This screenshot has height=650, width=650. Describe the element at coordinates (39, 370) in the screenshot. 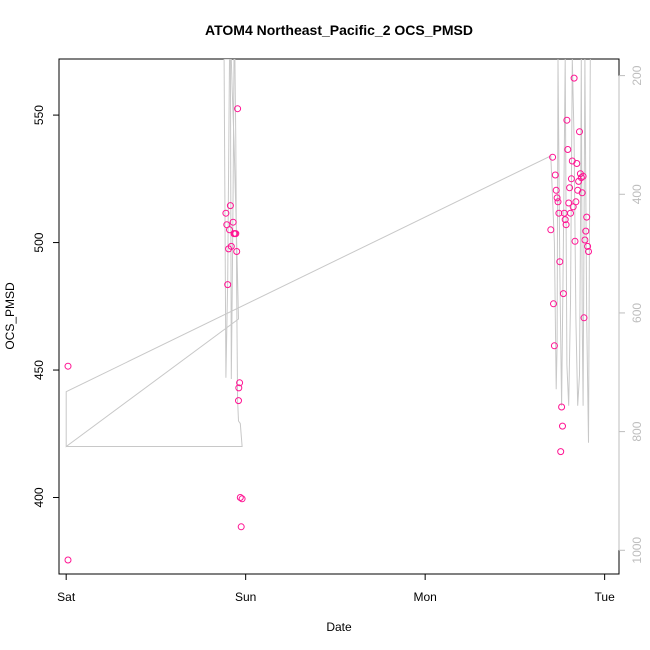

I see `y-tick-label: 450` at that location.